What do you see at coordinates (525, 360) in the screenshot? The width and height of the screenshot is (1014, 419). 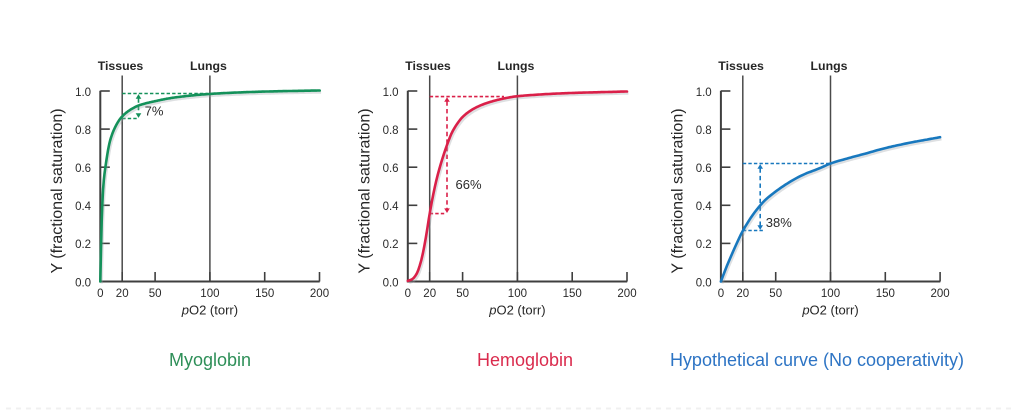 I see `svg-text: Hemoglobin` at bounding box center [525, 360].